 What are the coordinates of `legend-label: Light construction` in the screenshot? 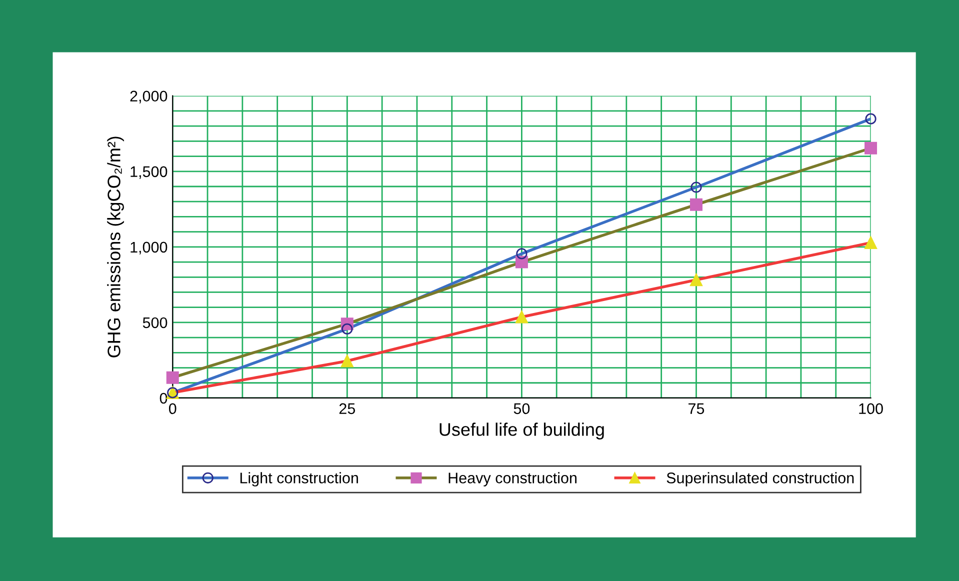 It's located at (299, 479).